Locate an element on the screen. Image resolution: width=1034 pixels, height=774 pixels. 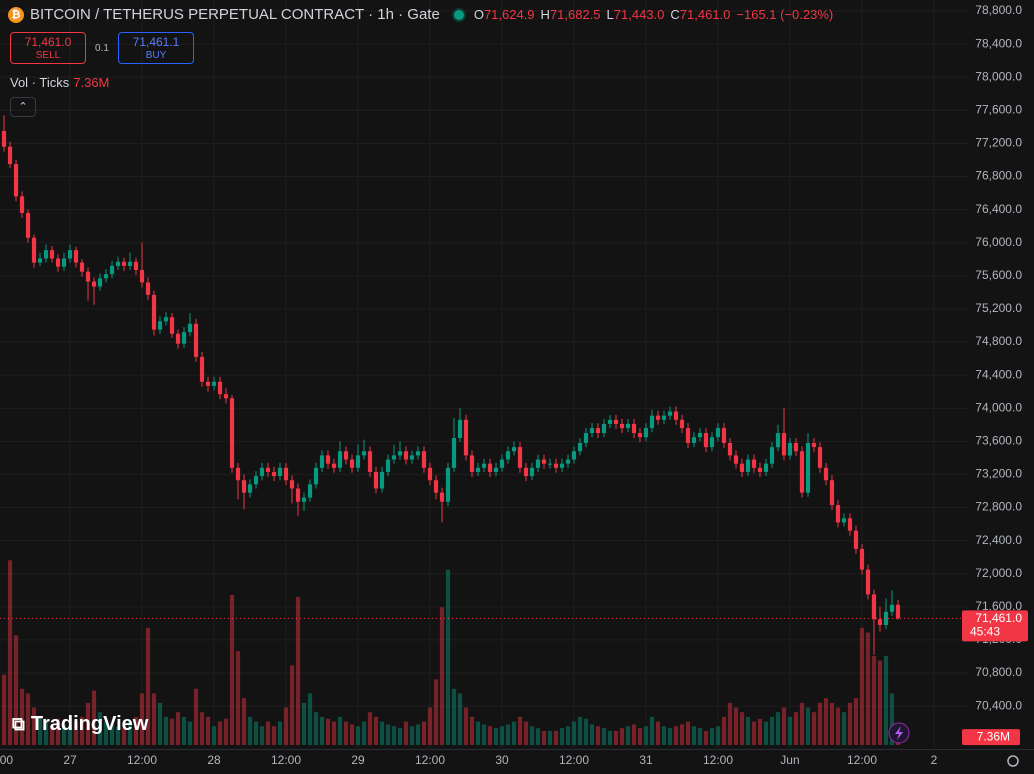
y-tick-label: 73,200.0 is located at coordinates (998, 474).